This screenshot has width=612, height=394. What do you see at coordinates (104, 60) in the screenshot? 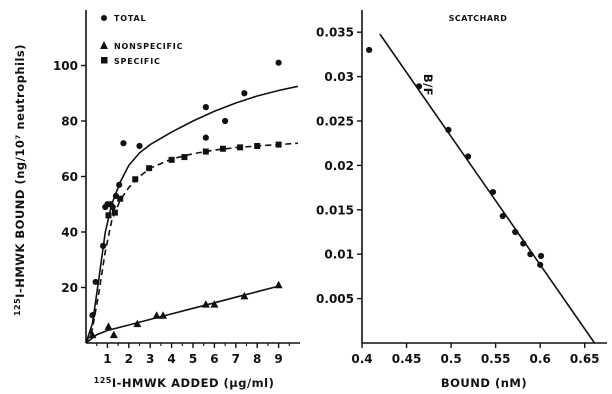
I see `legend-specific-marker` at bounding box center [104, 60].